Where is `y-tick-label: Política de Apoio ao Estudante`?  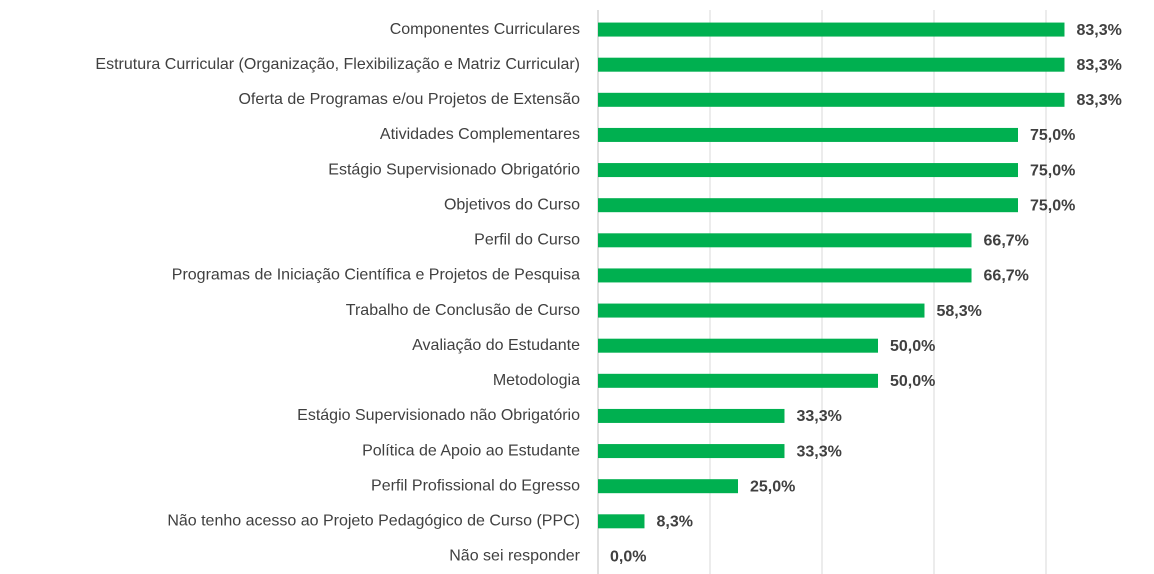
y-tick-label: Política de Apoio ao Estudante is located at coordinates (471, 450).